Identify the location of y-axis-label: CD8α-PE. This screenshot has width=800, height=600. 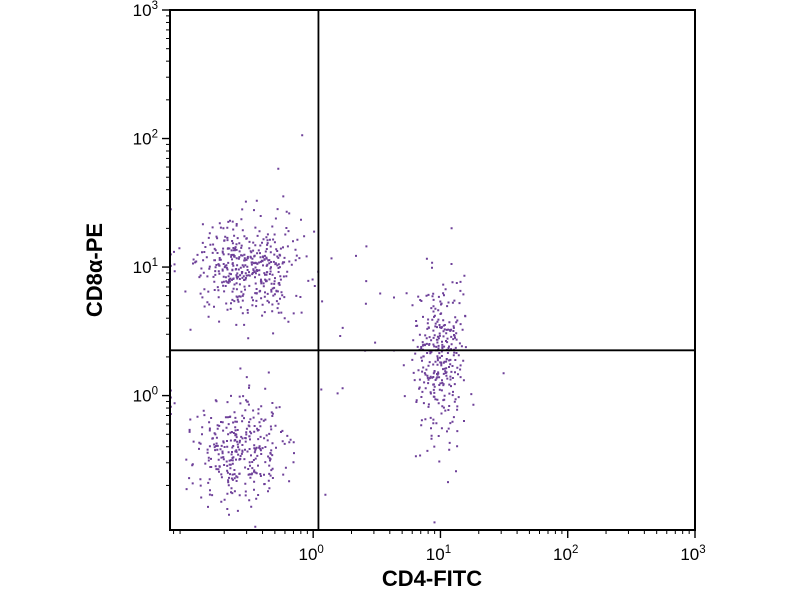
(94, 270).